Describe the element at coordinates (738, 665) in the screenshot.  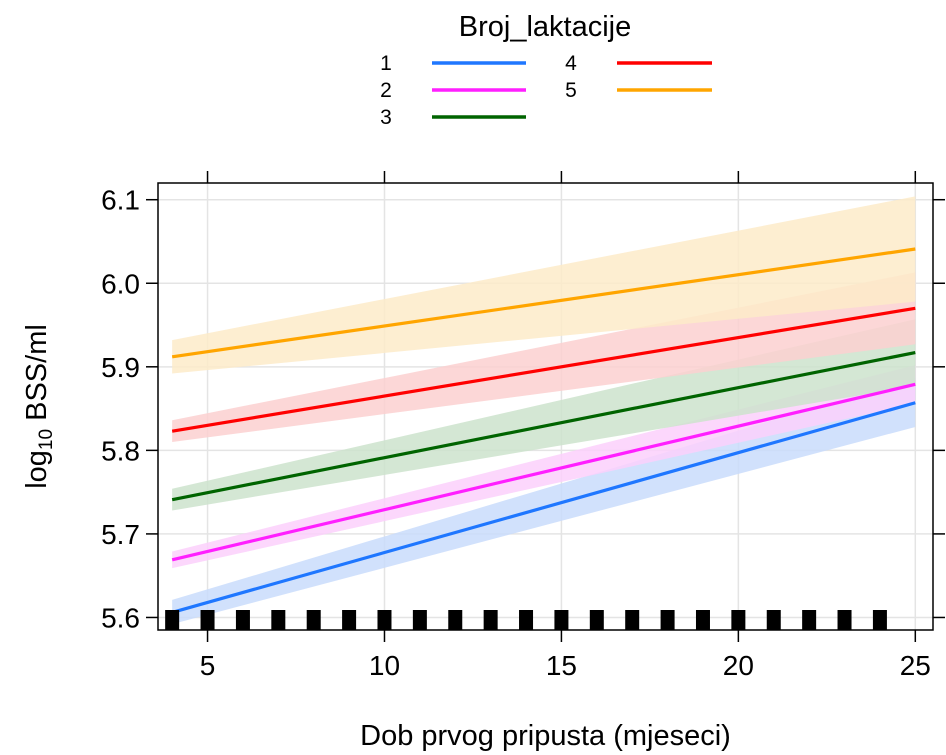
I see `x-tick-label: 20` at that location.